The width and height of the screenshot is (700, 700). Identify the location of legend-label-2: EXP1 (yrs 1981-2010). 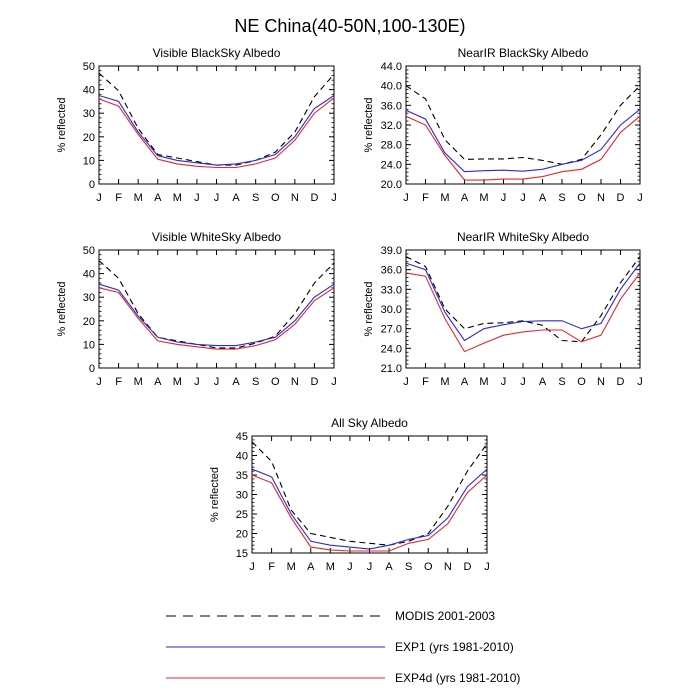
(454, 647).